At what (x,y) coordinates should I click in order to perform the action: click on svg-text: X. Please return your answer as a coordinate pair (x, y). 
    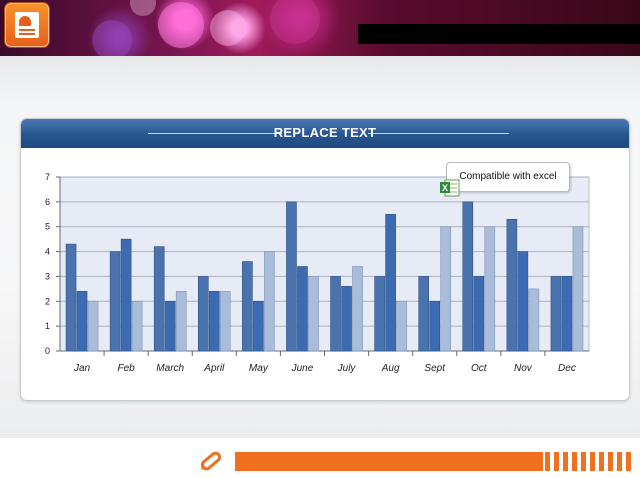
    Looking at the image, I should click on (445, 188).